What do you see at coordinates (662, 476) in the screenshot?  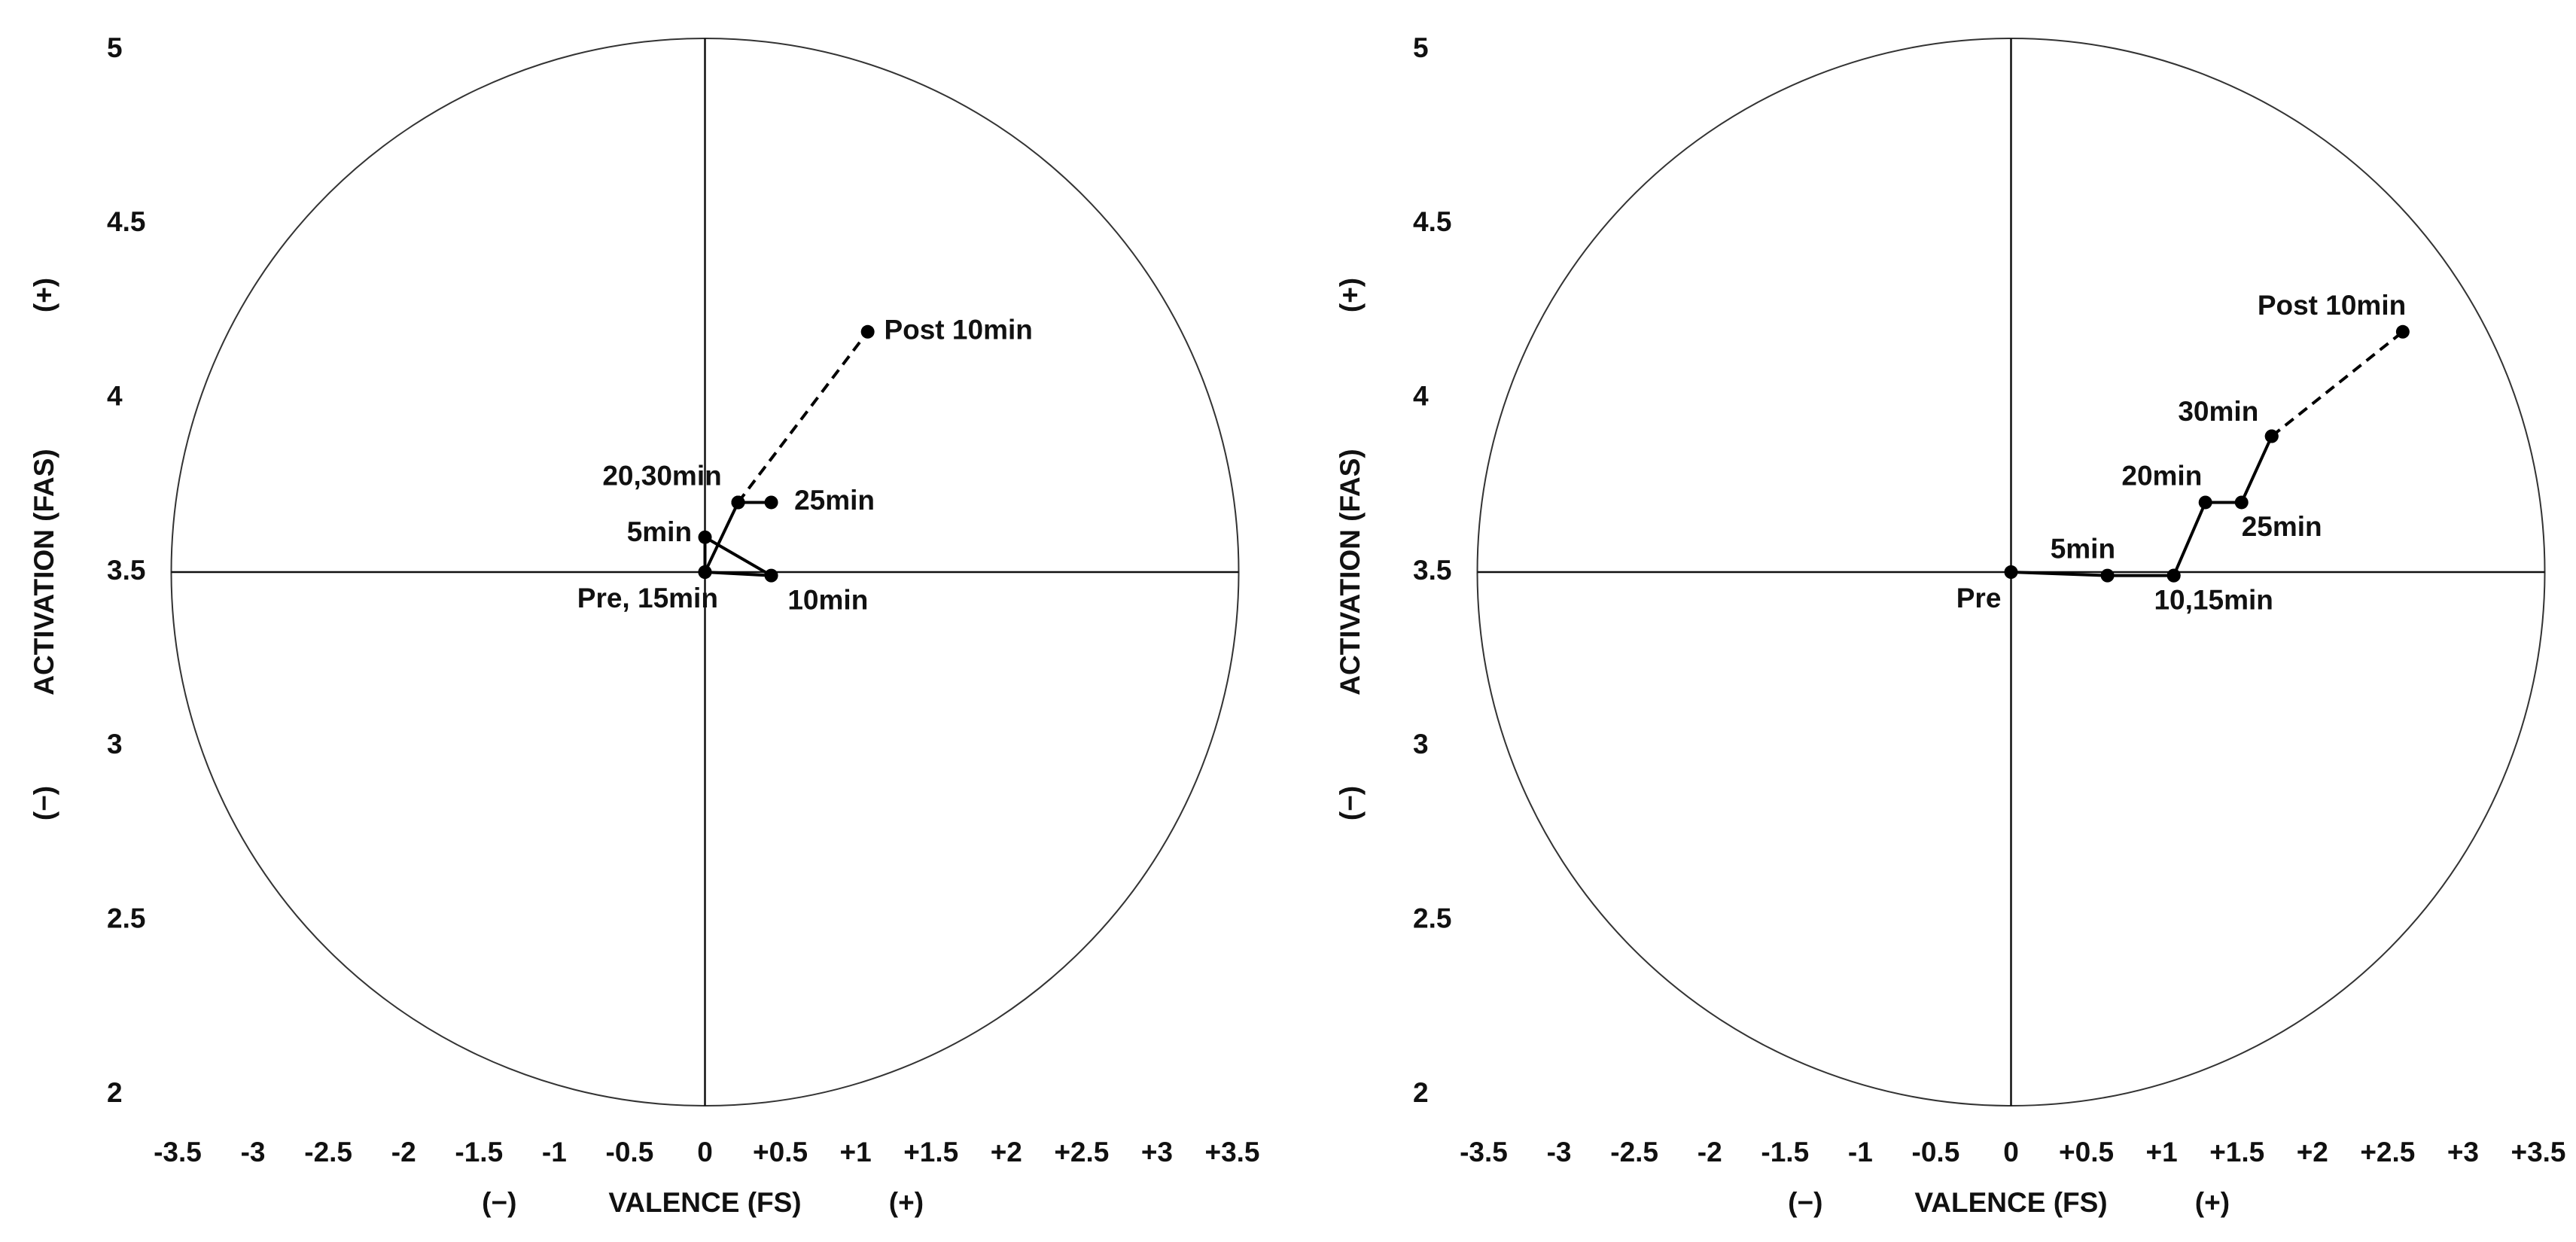 I see `point-label: 20,30min` at bounding box center [662, 476].